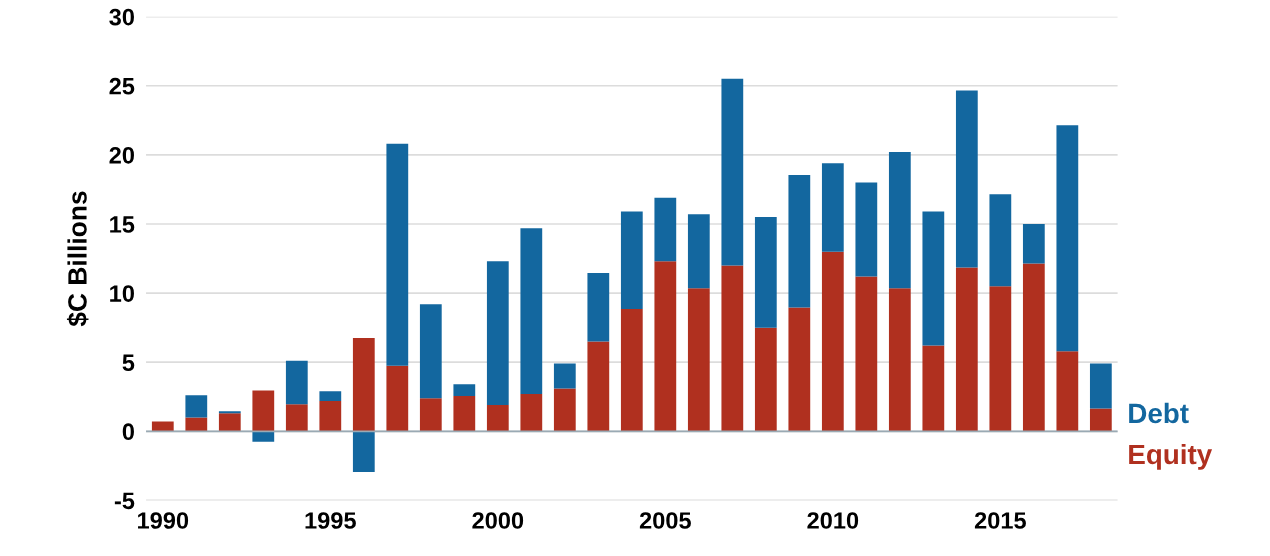 The height and width of the screenshot is (556, 1270). I want to click on y-tick-label: 15, so click(122, 224).